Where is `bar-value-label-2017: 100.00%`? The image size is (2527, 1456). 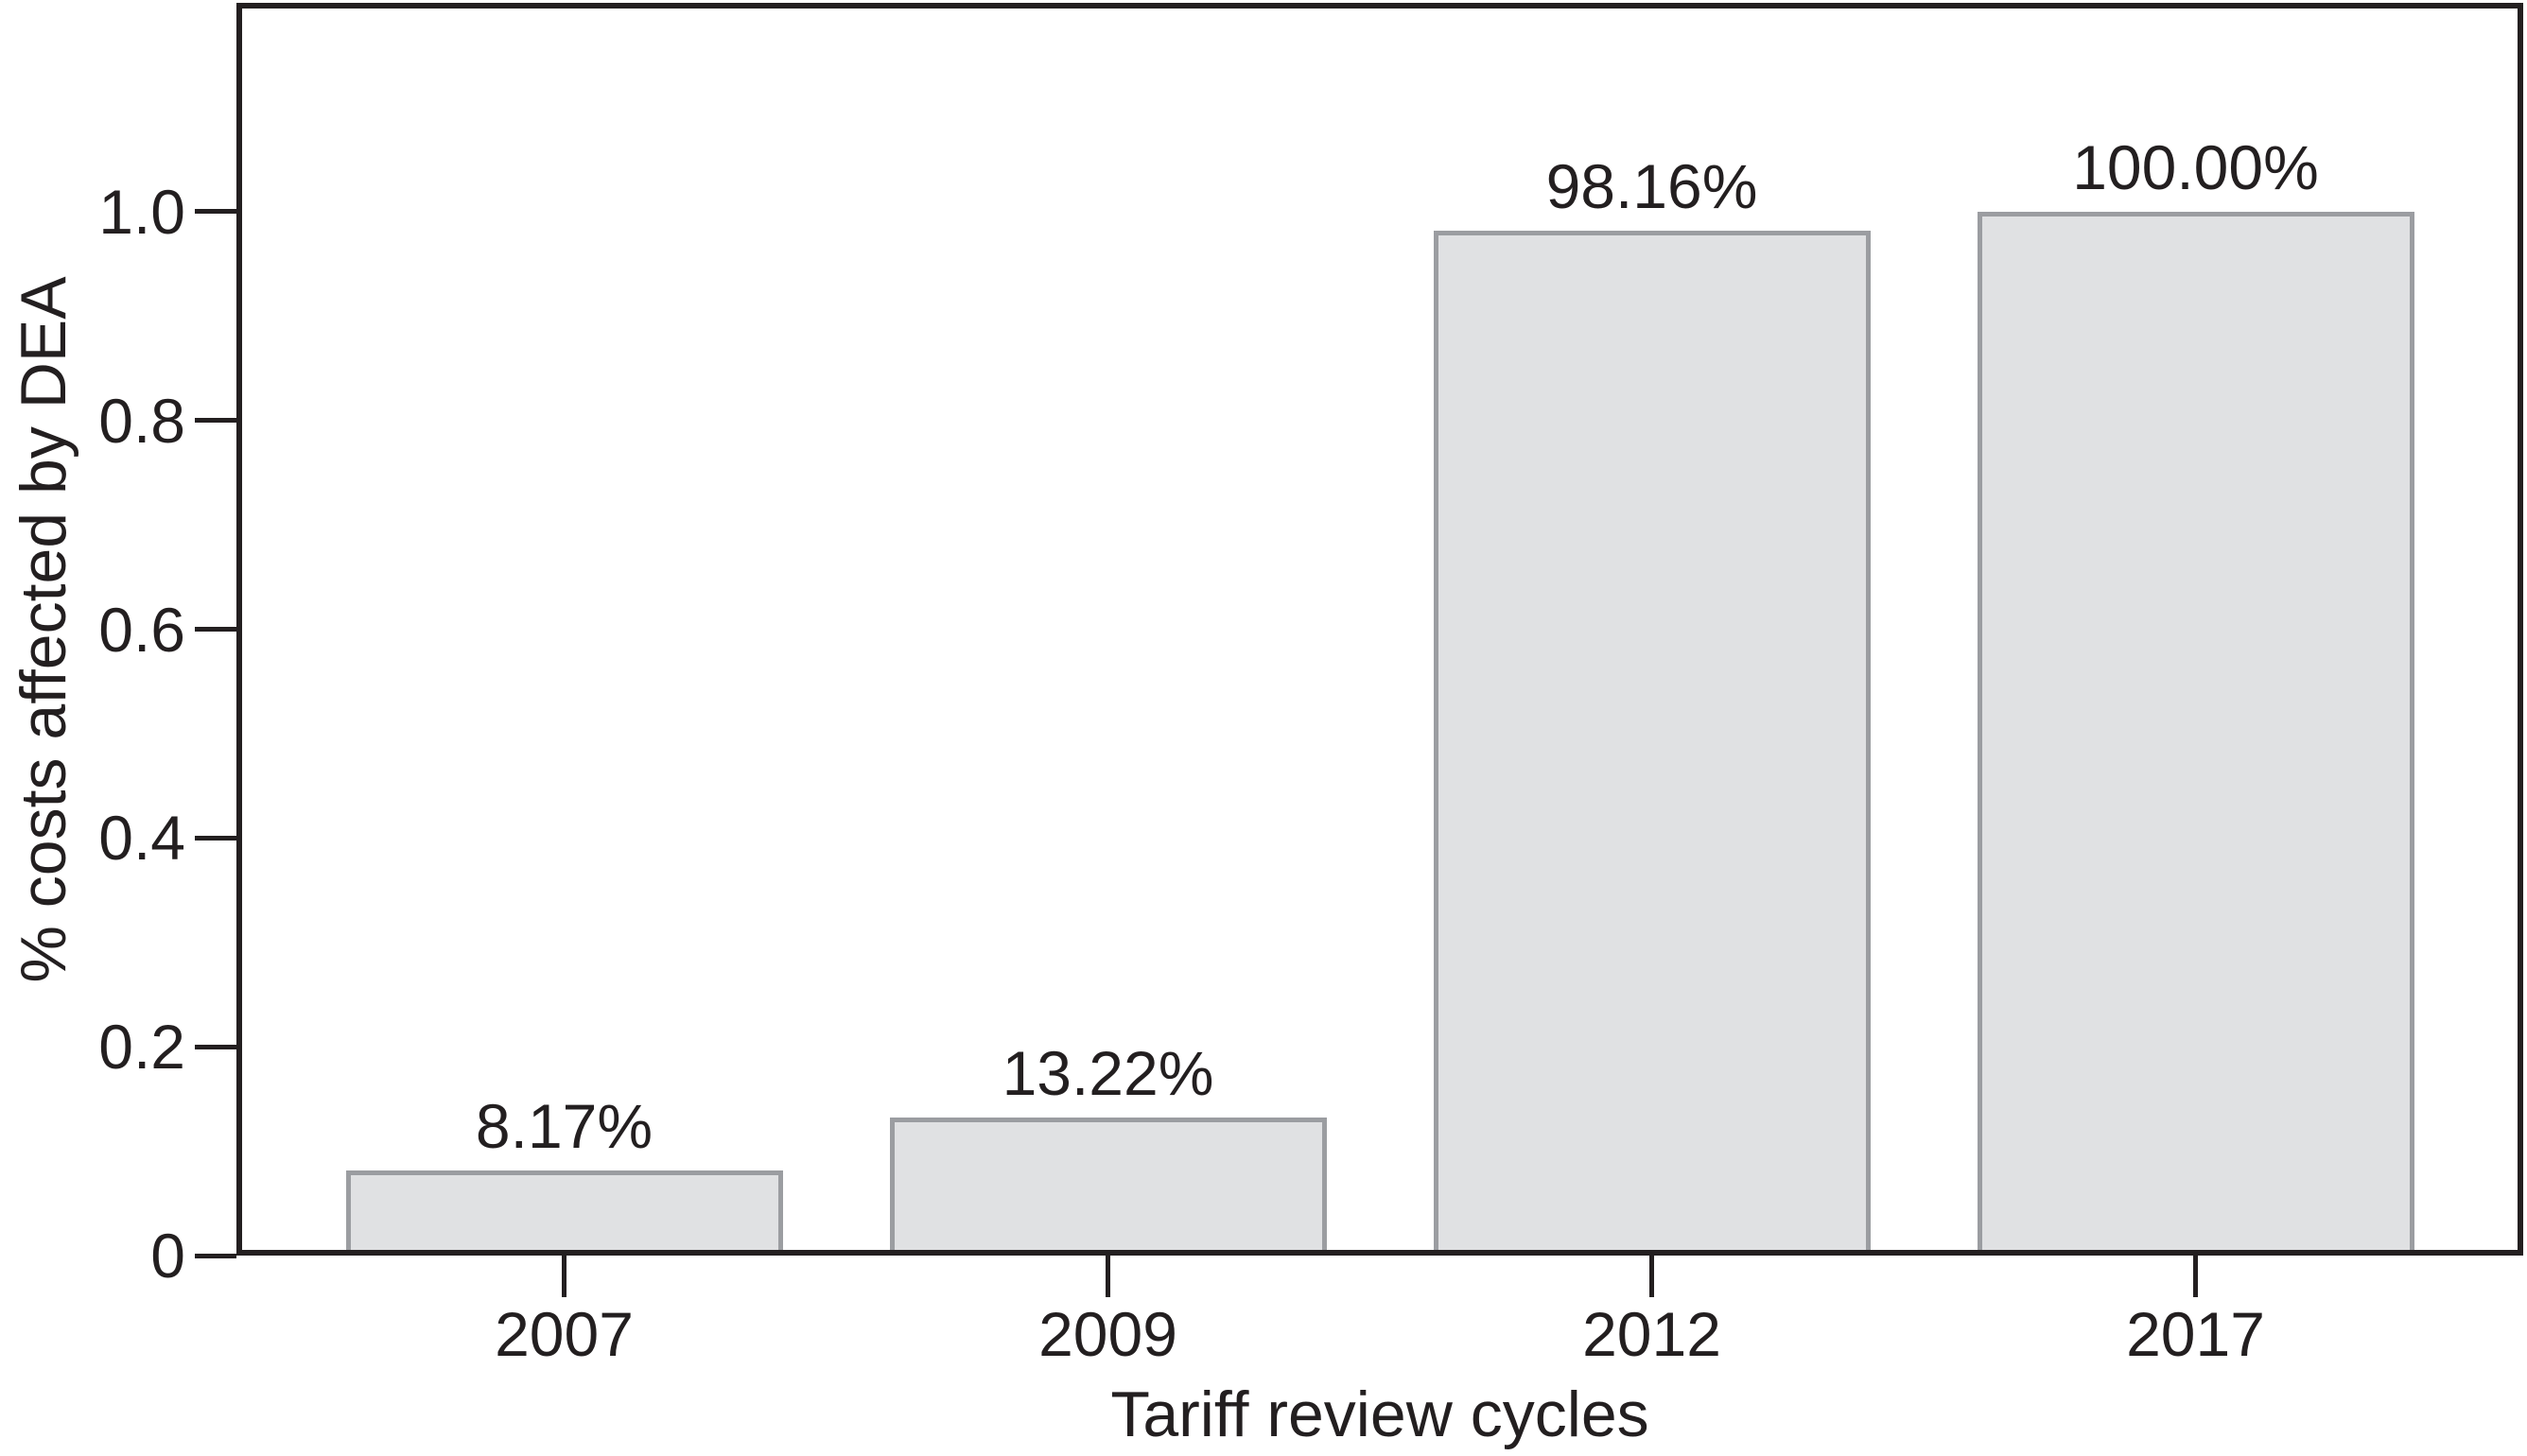
bar-value-label-2017: 100.00% is located at coordinates (2195, 166).